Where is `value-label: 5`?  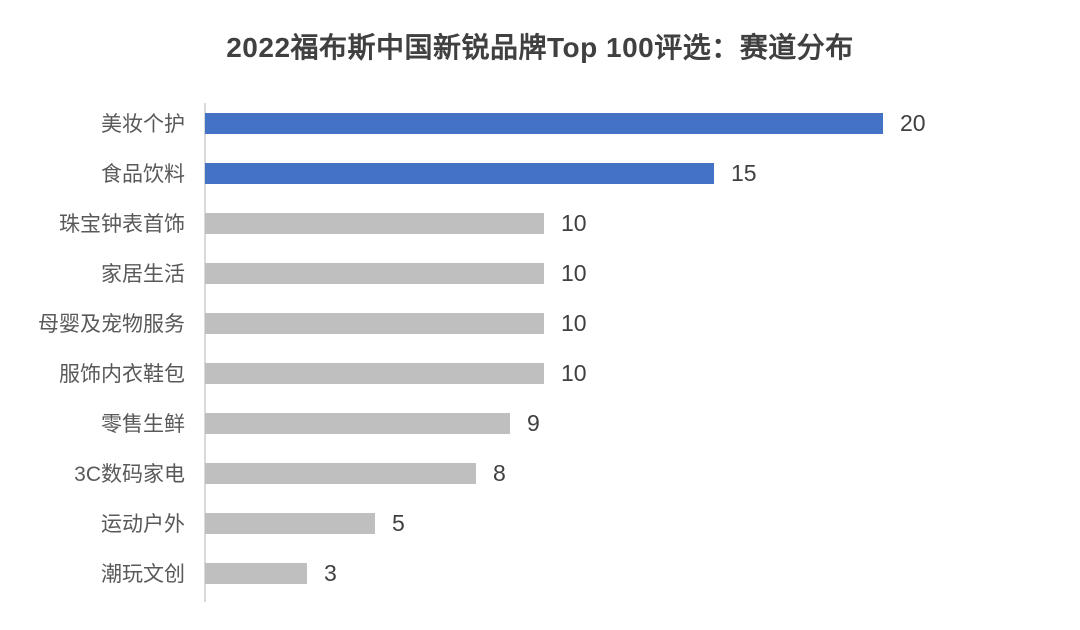
value-label: 5 is located at coordinates (398, 522).